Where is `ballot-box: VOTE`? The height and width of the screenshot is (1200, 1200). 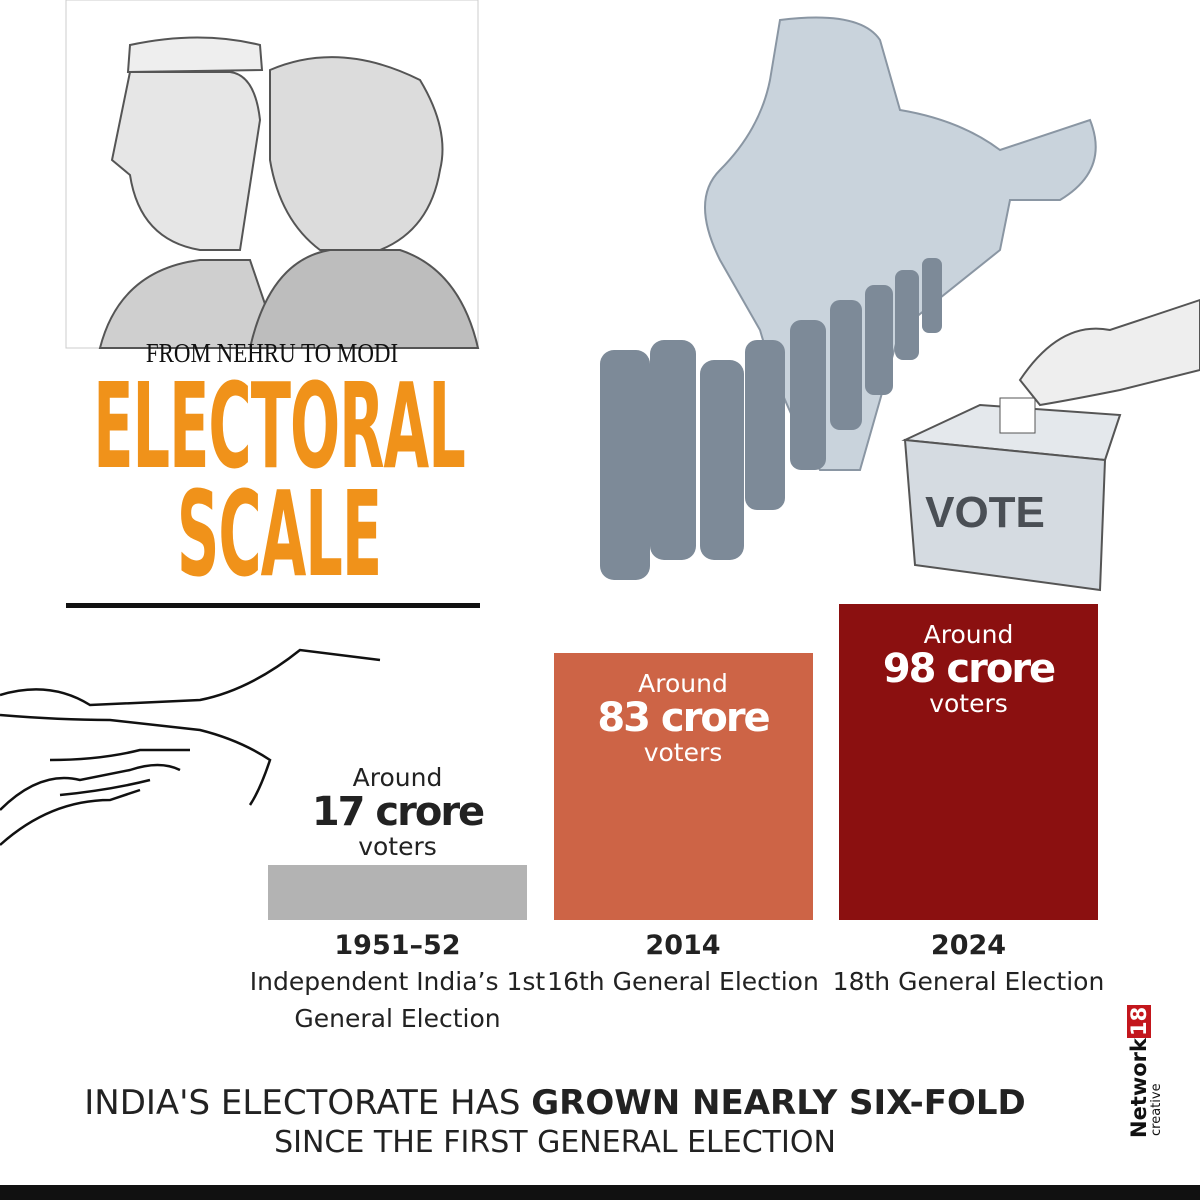 ballot-box: VOTE is located at coordinates (1050, 445).